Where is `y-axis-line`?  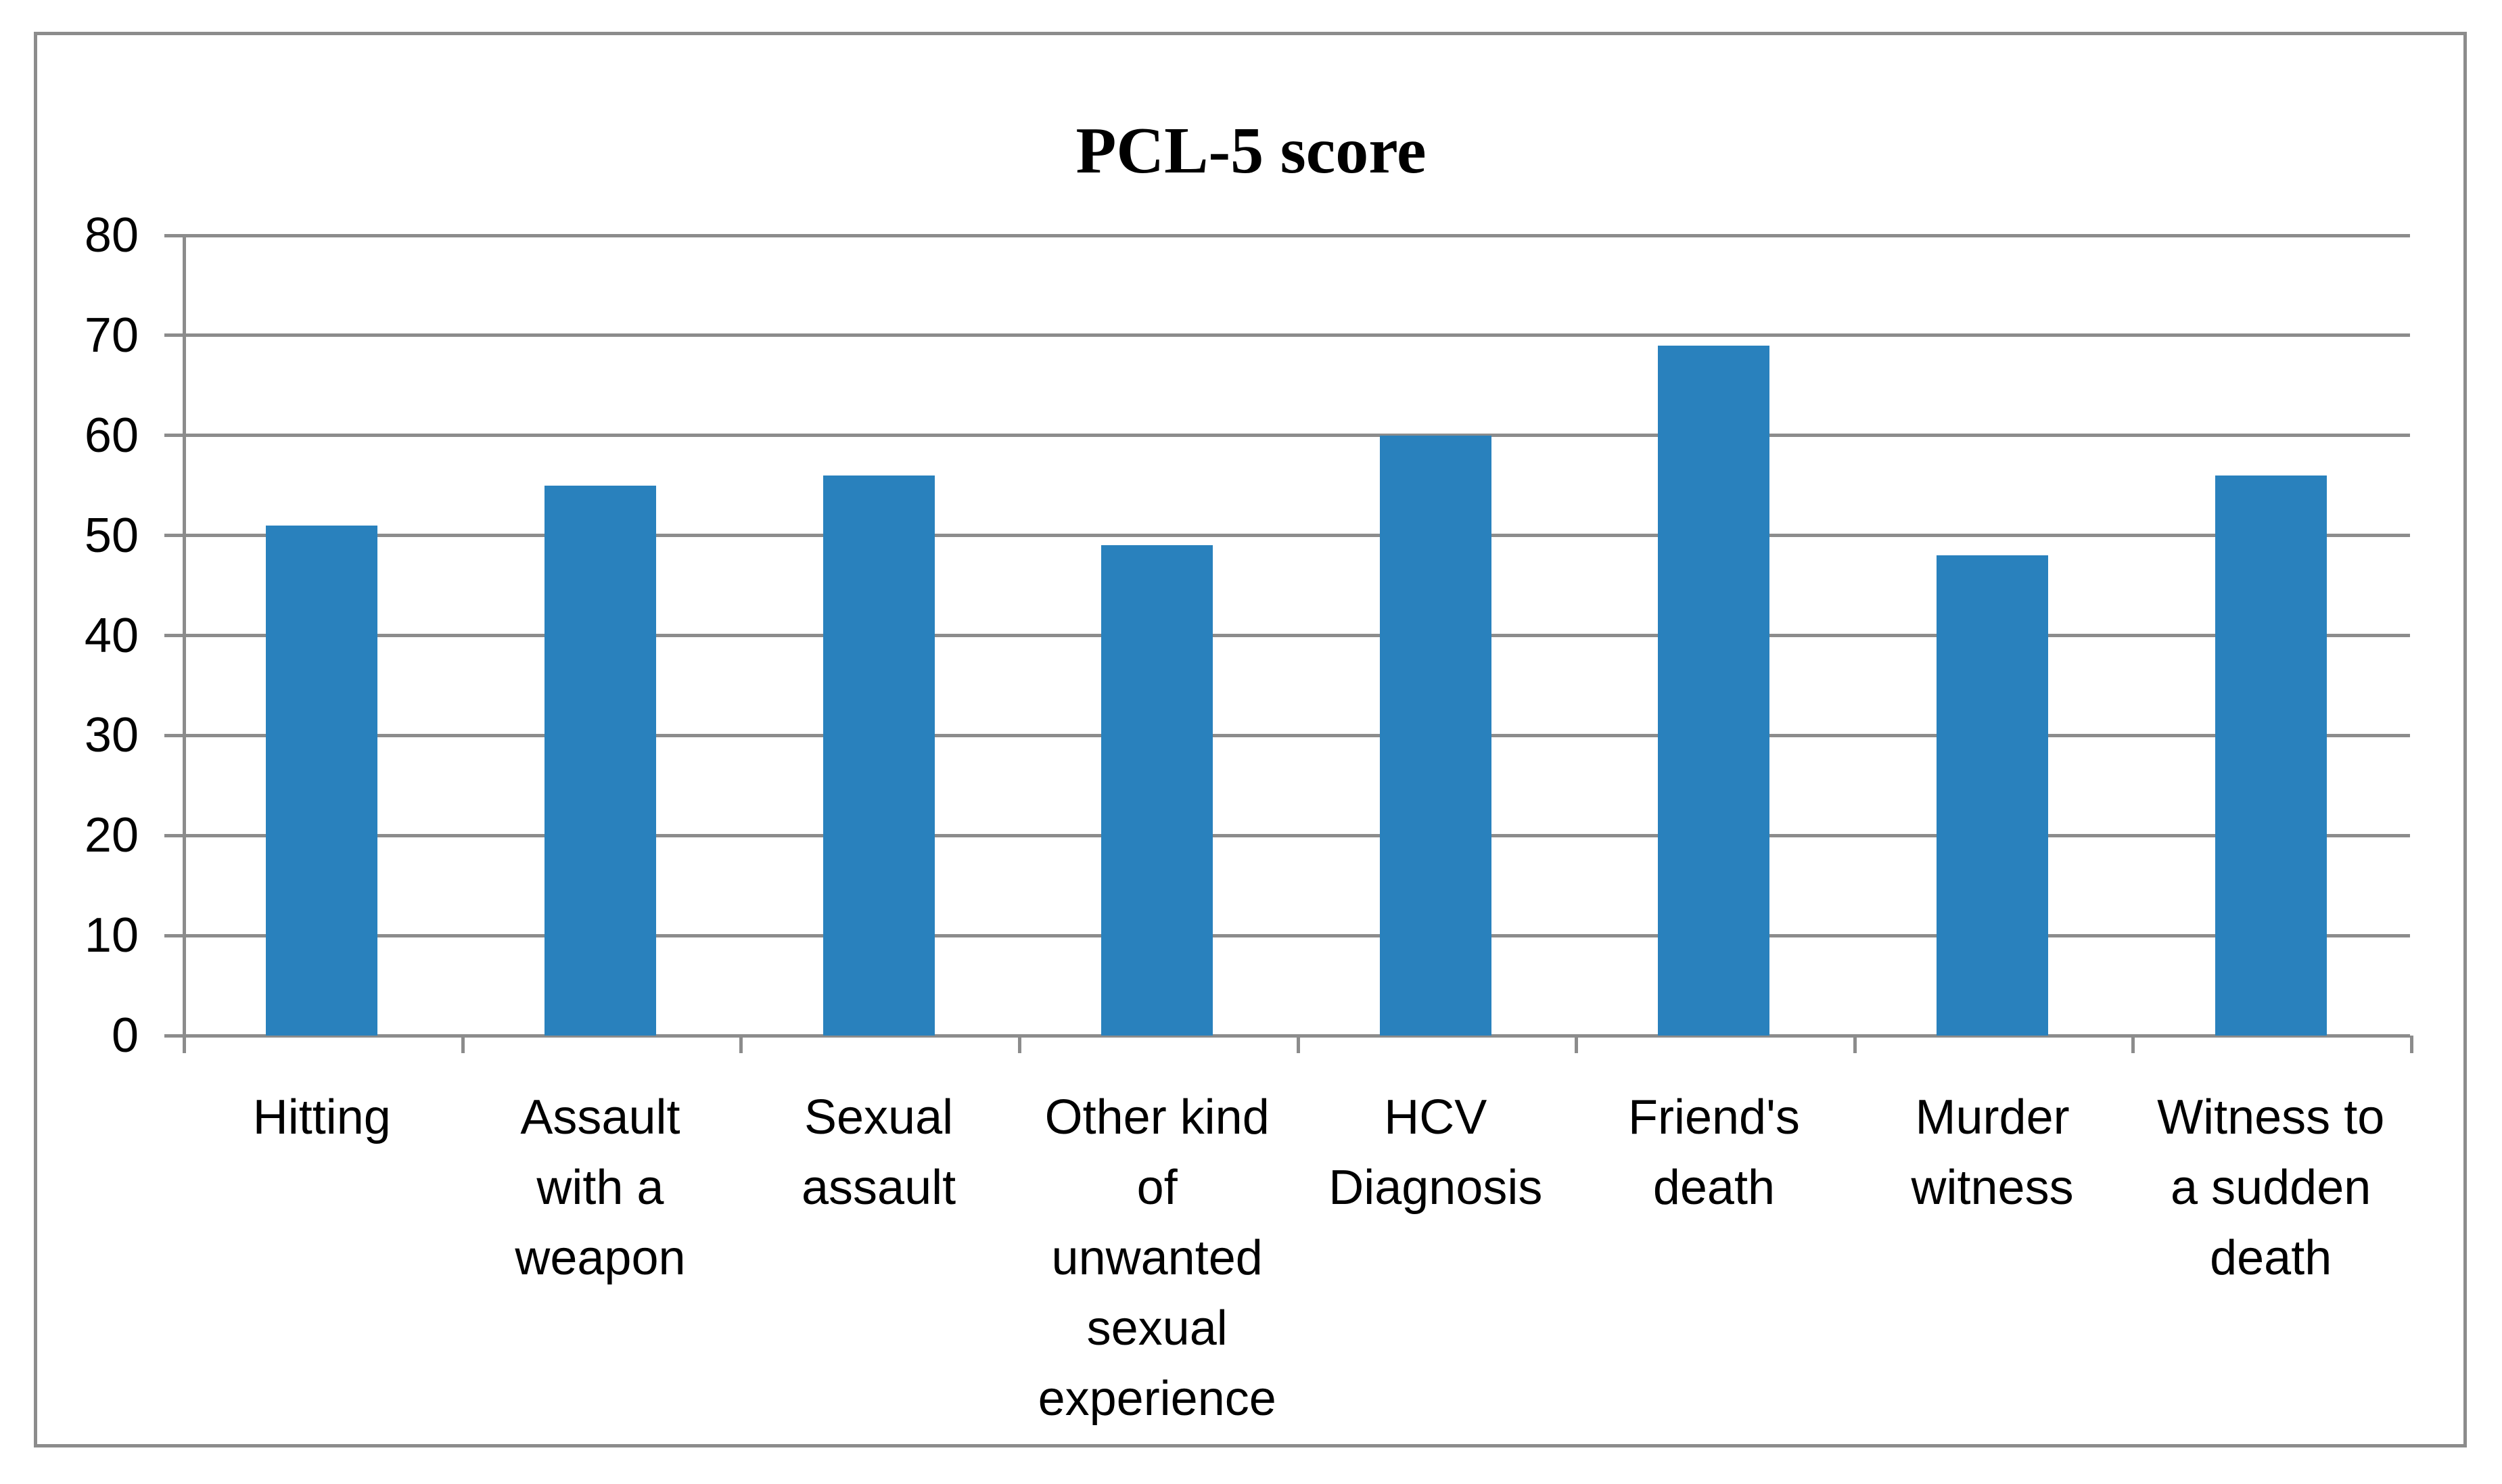 y-axis-line is located at coordinates (184, 643).